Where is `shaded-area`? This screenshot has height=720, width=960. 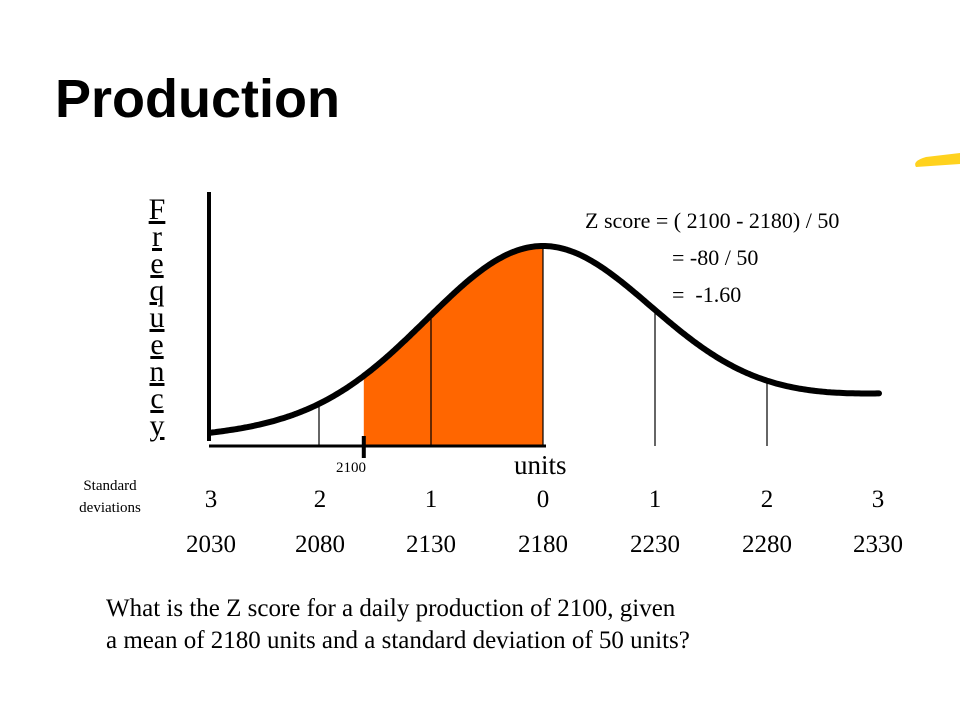 shaded-area is located at coordinates (453, 346).